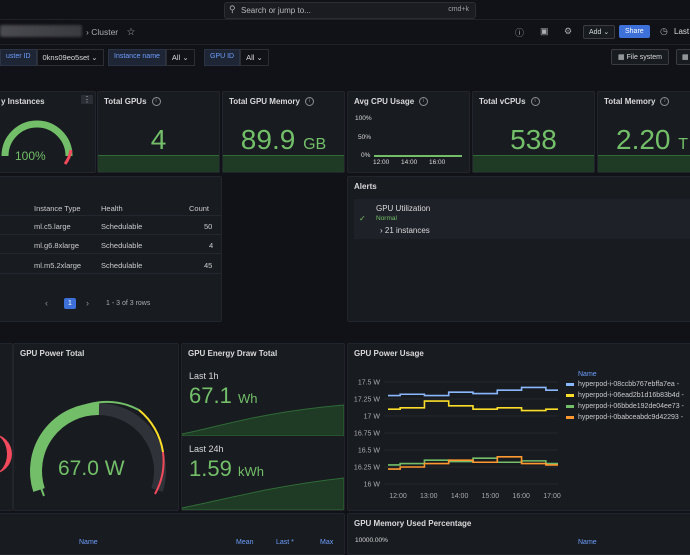 The height and width of the screenshot is (555, 690). What do you see at coordinates (587, 542) in the screenshot?
I see `legend-header: Name` at bounding box center [587, 542].